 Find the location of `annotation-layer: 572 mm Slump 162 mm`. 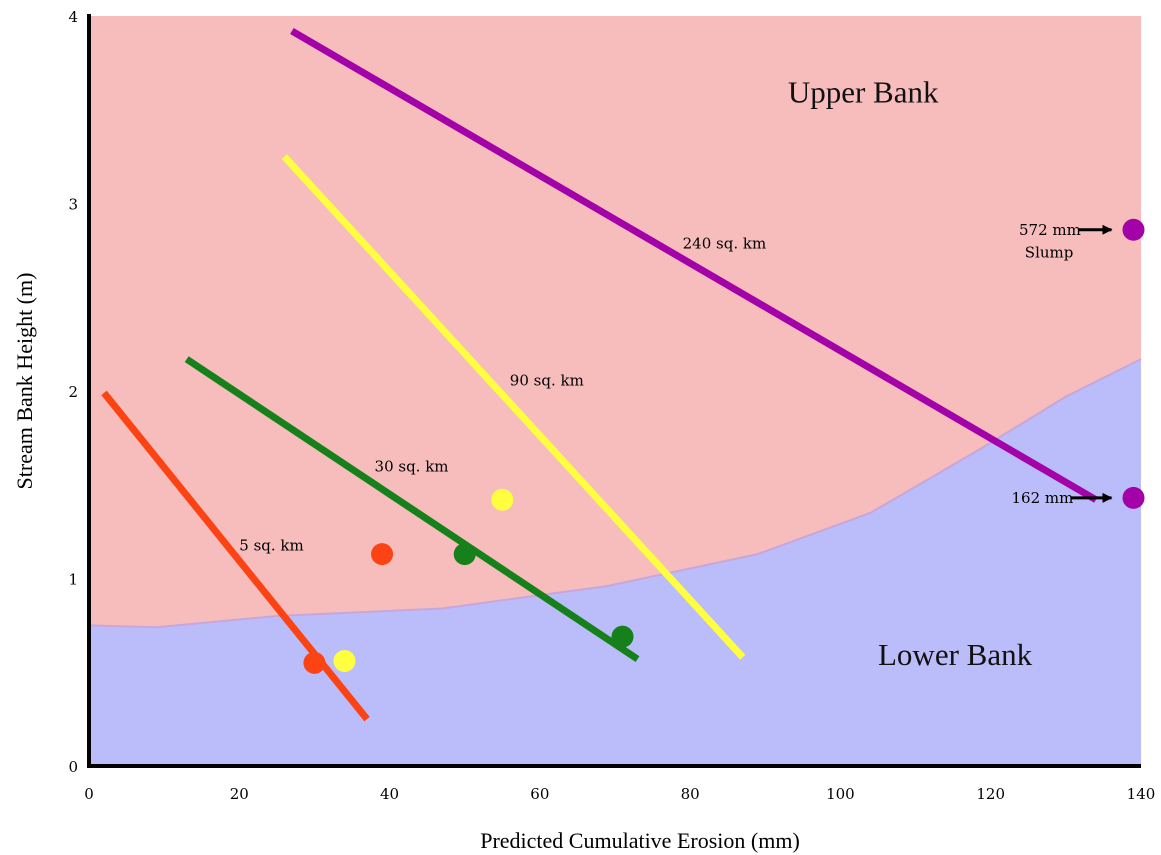

annotation-layer: 572 mm Slump 162 mm is located at coordinates (1062, 364).